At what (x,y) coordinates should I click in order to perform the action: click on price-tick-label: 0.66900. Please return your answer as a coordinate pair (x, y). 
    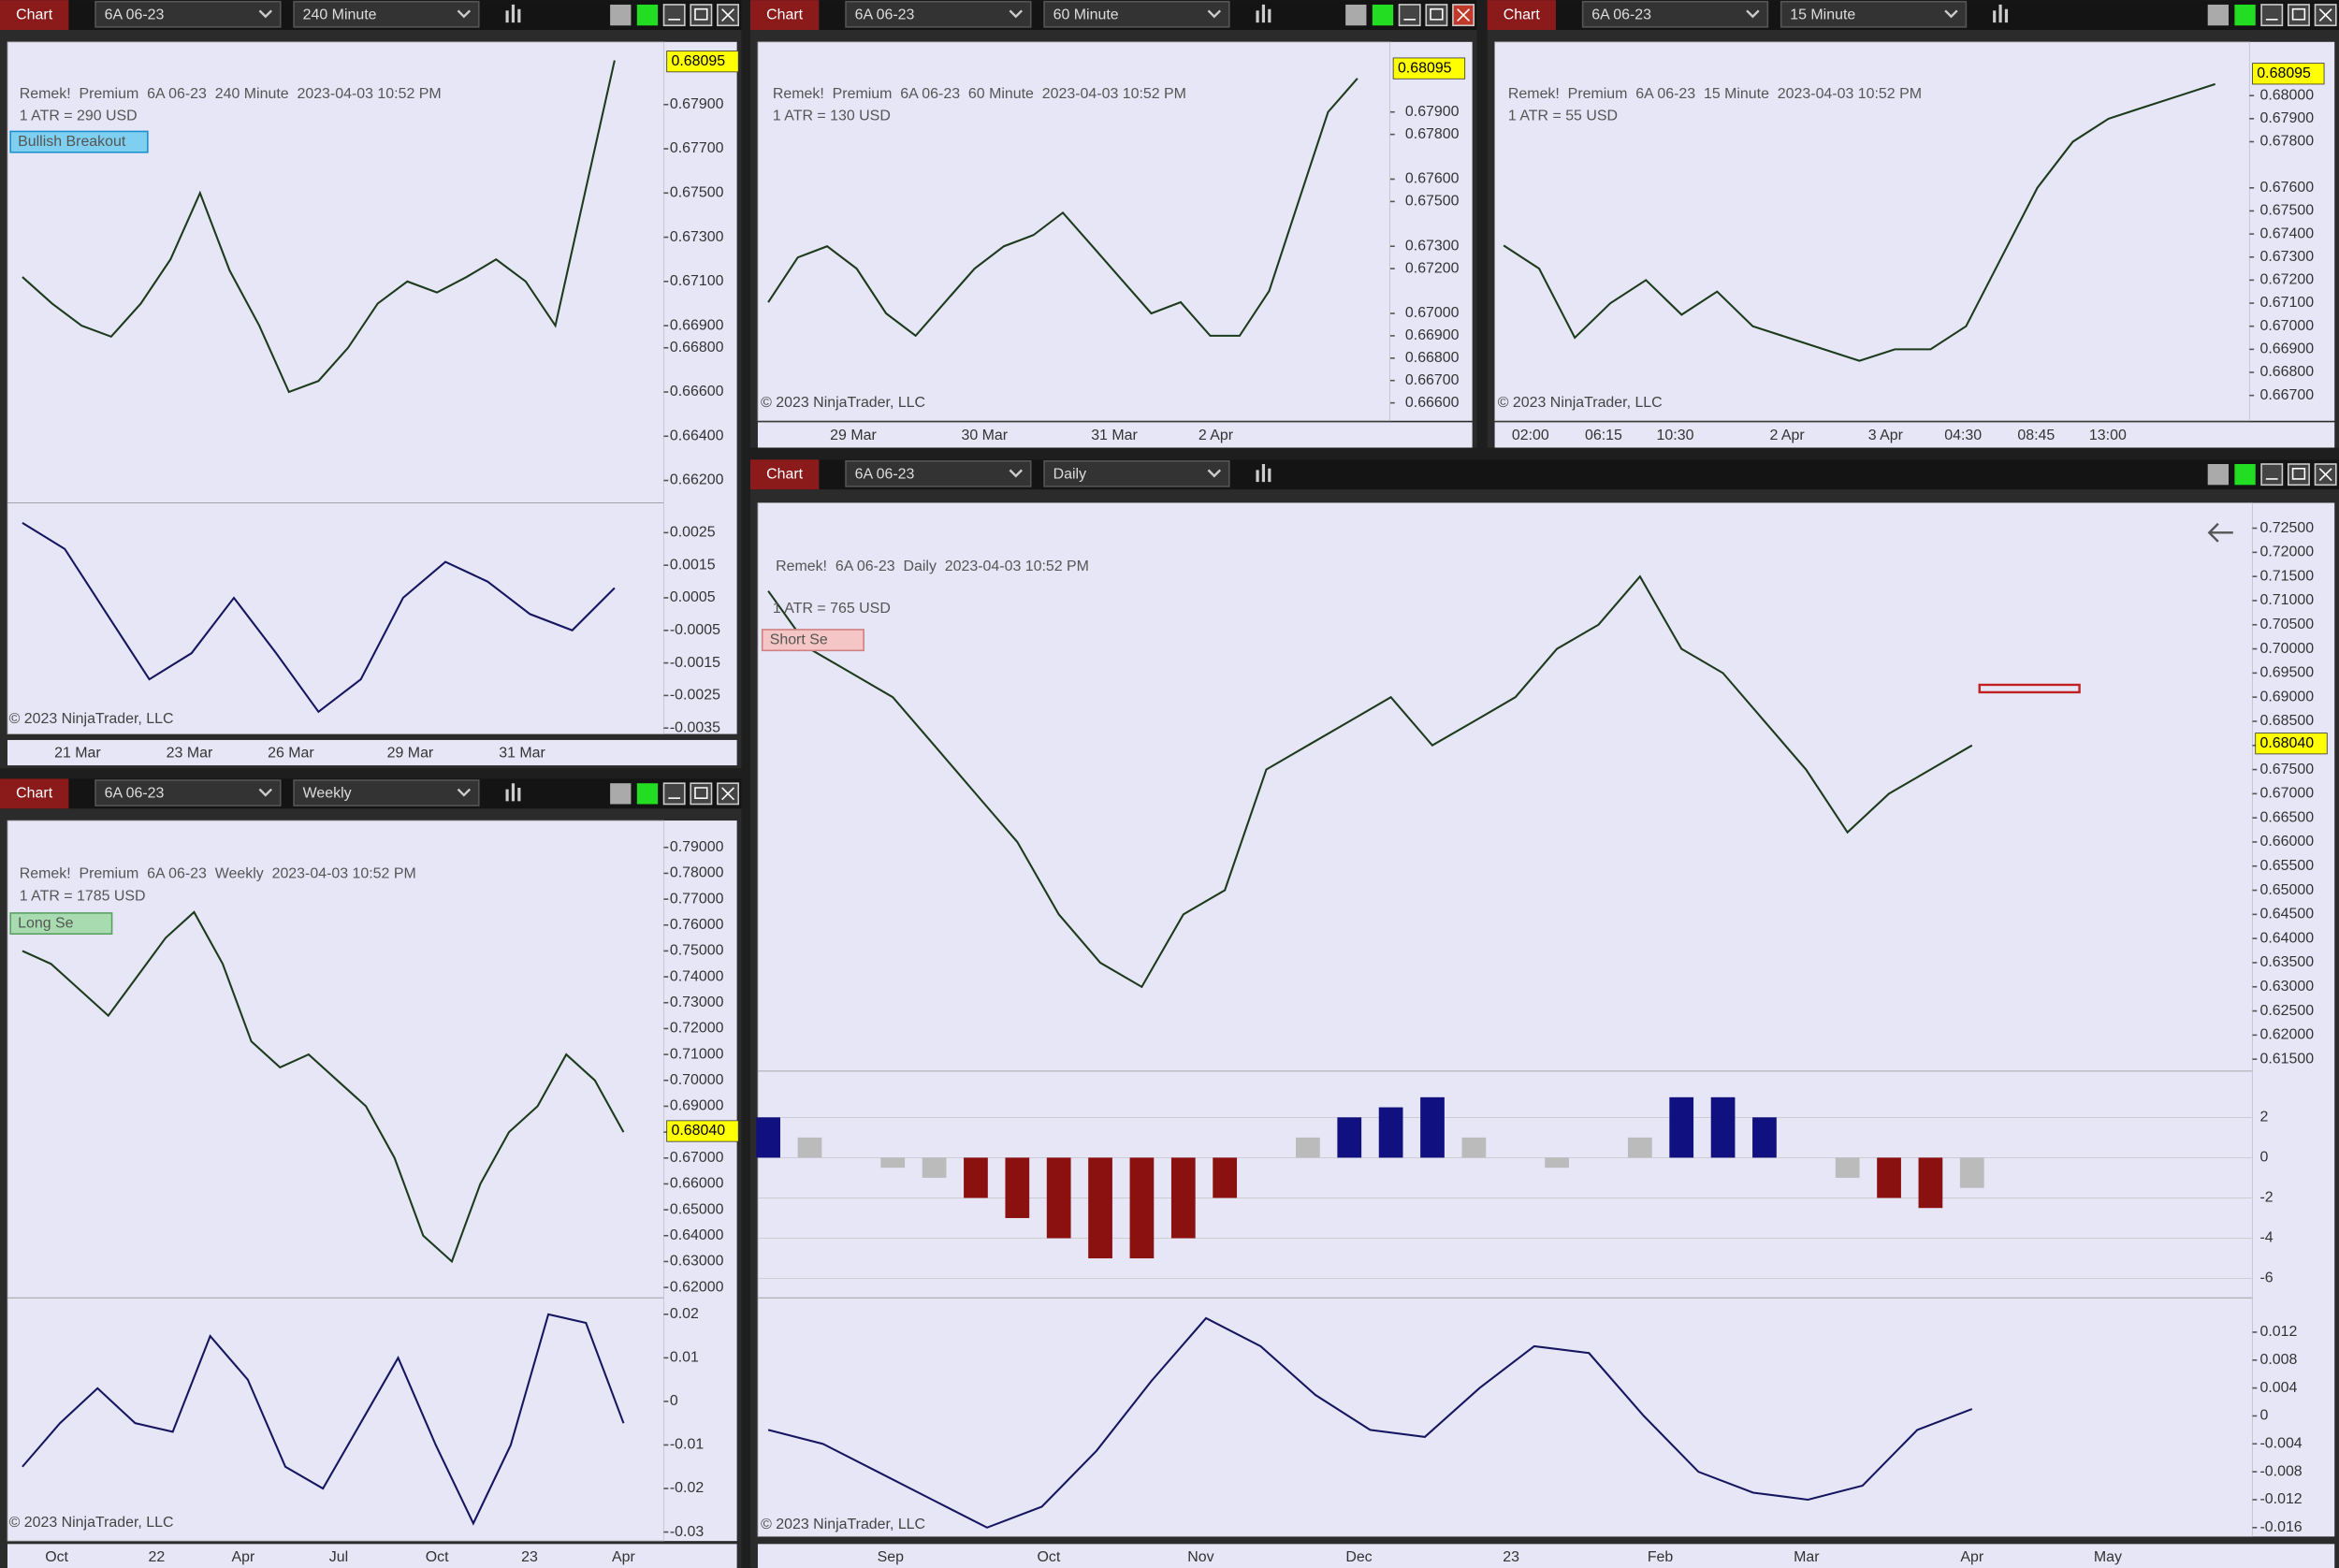
    Looking at the image, I should click on (2286, 349).